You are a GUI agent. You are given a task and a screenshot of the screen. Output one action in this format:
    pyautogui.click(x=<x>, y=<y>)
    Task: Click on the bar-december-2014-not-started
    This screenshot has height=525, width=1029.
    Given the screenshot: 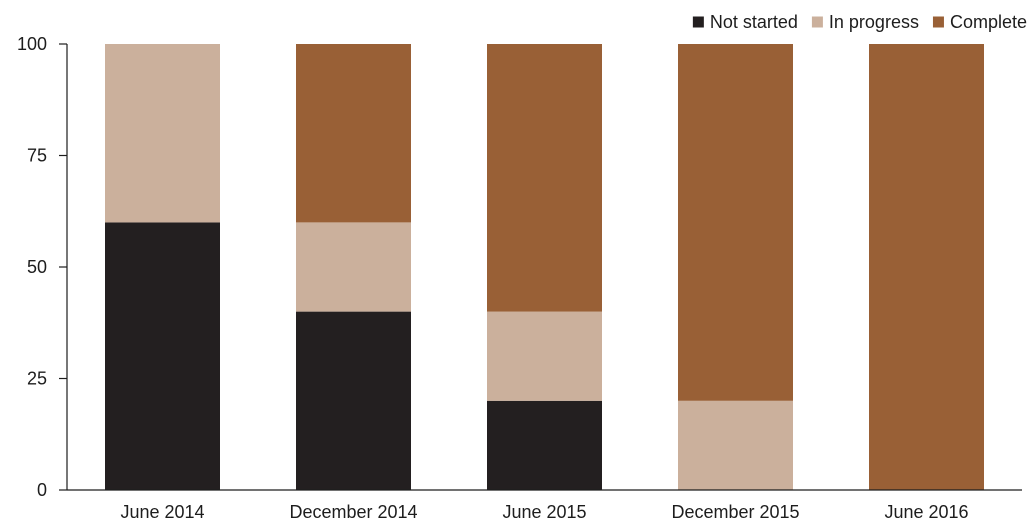 What is the action you would take?
    pyautogui.click(x=353, y=400)
    